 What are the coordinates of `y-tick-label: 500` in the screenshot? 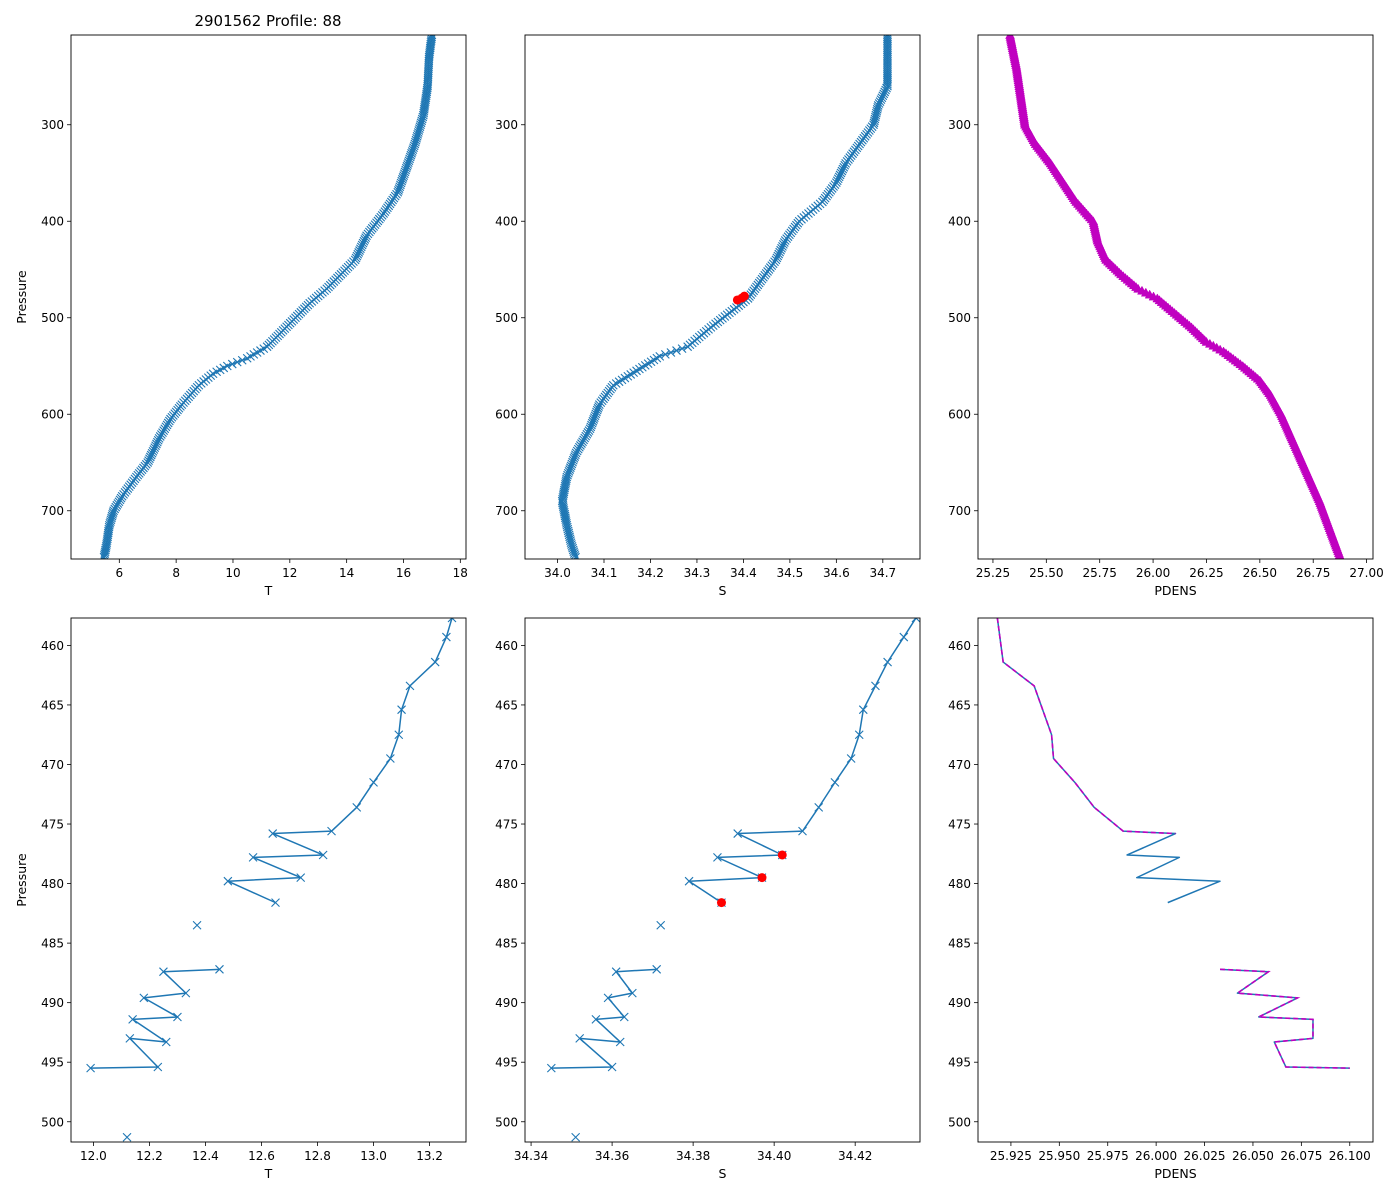 It's located at (506, 1122).